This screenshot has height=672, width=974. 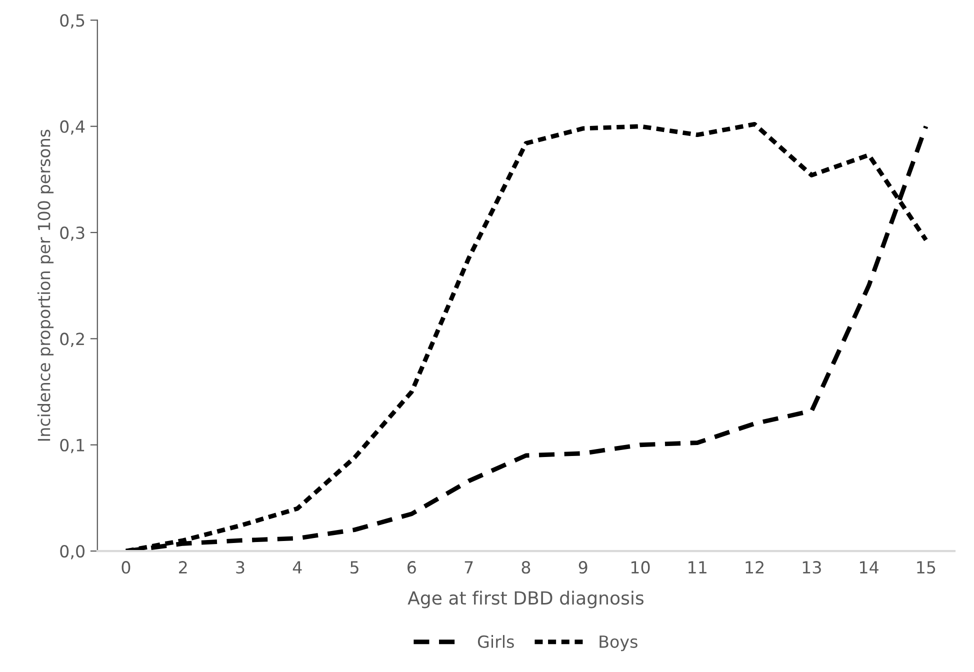 I want to click on x-tick-label: 11, so click(x=697, y=567).